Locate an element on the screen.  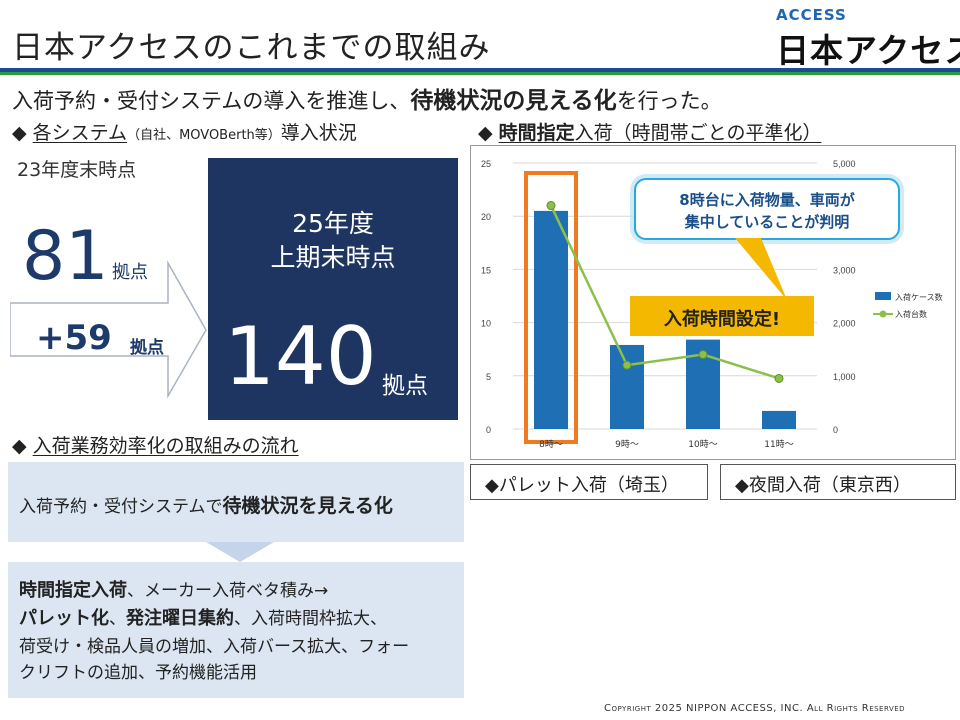
legend-bar-swatch is located at coordinates (883, 296).